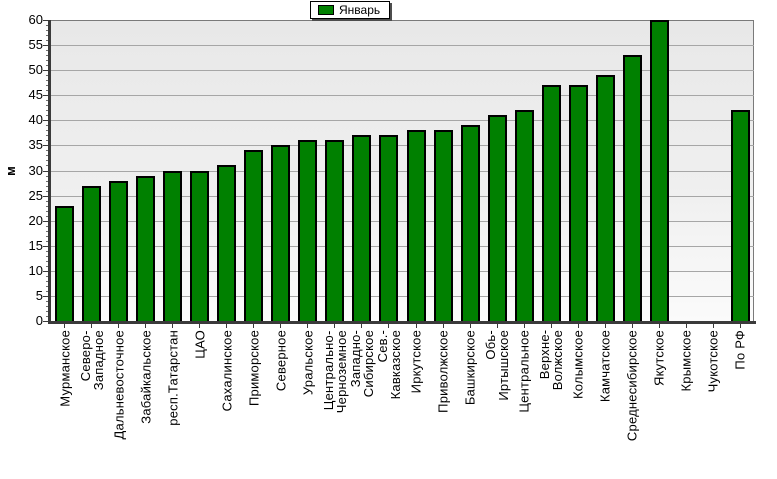 Image resolution: width=777 pixels, height=479 pixels. I want to click on x-axis-label: Крымское, so click(686, 361).